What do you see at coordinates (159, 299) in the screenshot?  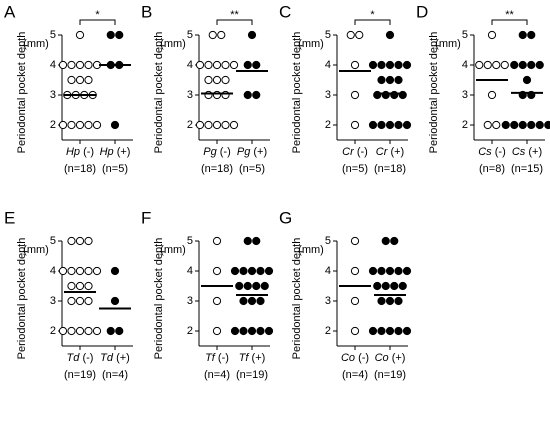 I see `y-axis-label: Periodontal pocket depth` at bounding box center [159, 299].